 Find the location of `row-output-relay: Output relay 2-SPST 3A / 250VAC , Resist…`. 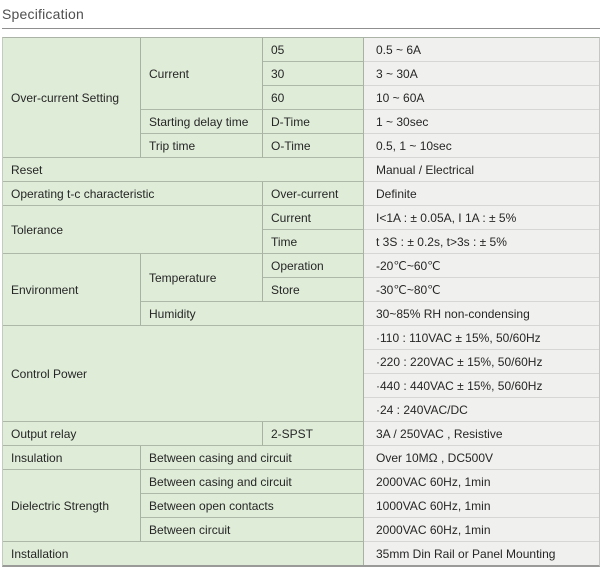

row-output-relay: Output relay 2-SPST 3A / 250VAC , Resist… is located at coordinates (301, 434).